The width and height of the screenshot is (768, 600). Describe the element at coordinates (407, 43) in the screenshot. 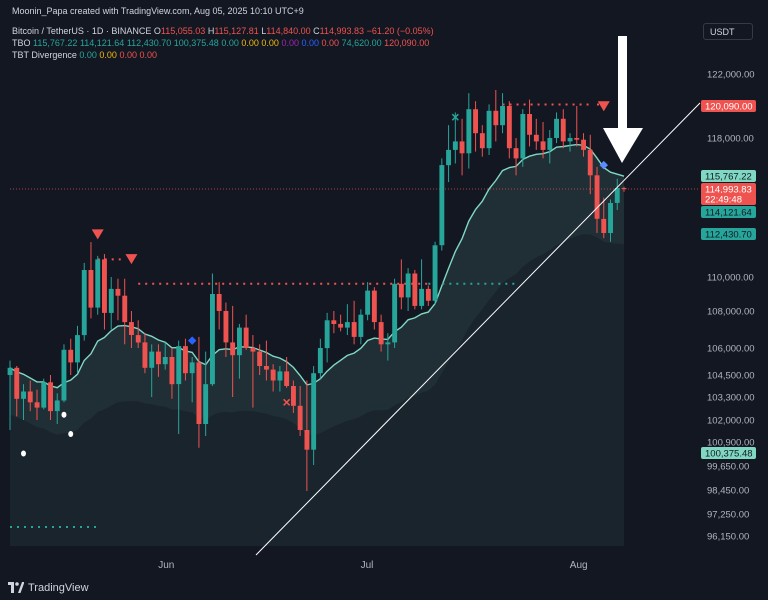

I see `tbo-value: 120,090.00` at that location.